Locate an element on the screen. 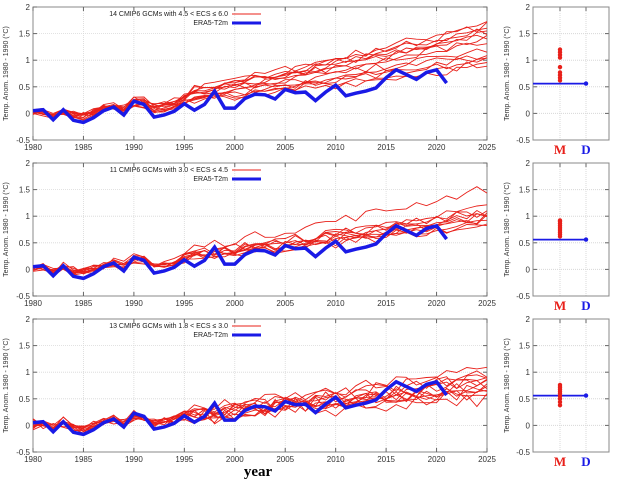  x-tick-label: 1995 is located at coordinates (184, 147).